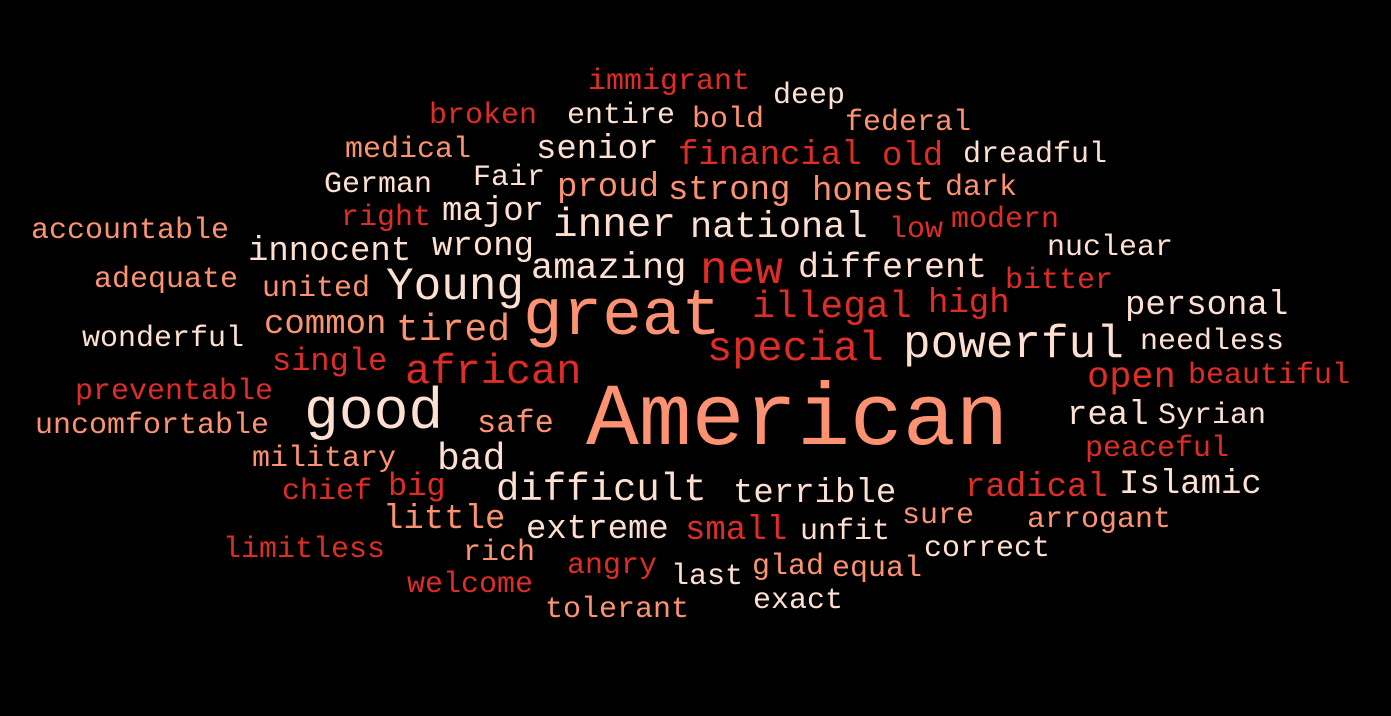 The width and height of the screenshot is (1391, 716). Describe the element at coordinates (916, 230) in the screenshot. I see `word-low: low` at that location.